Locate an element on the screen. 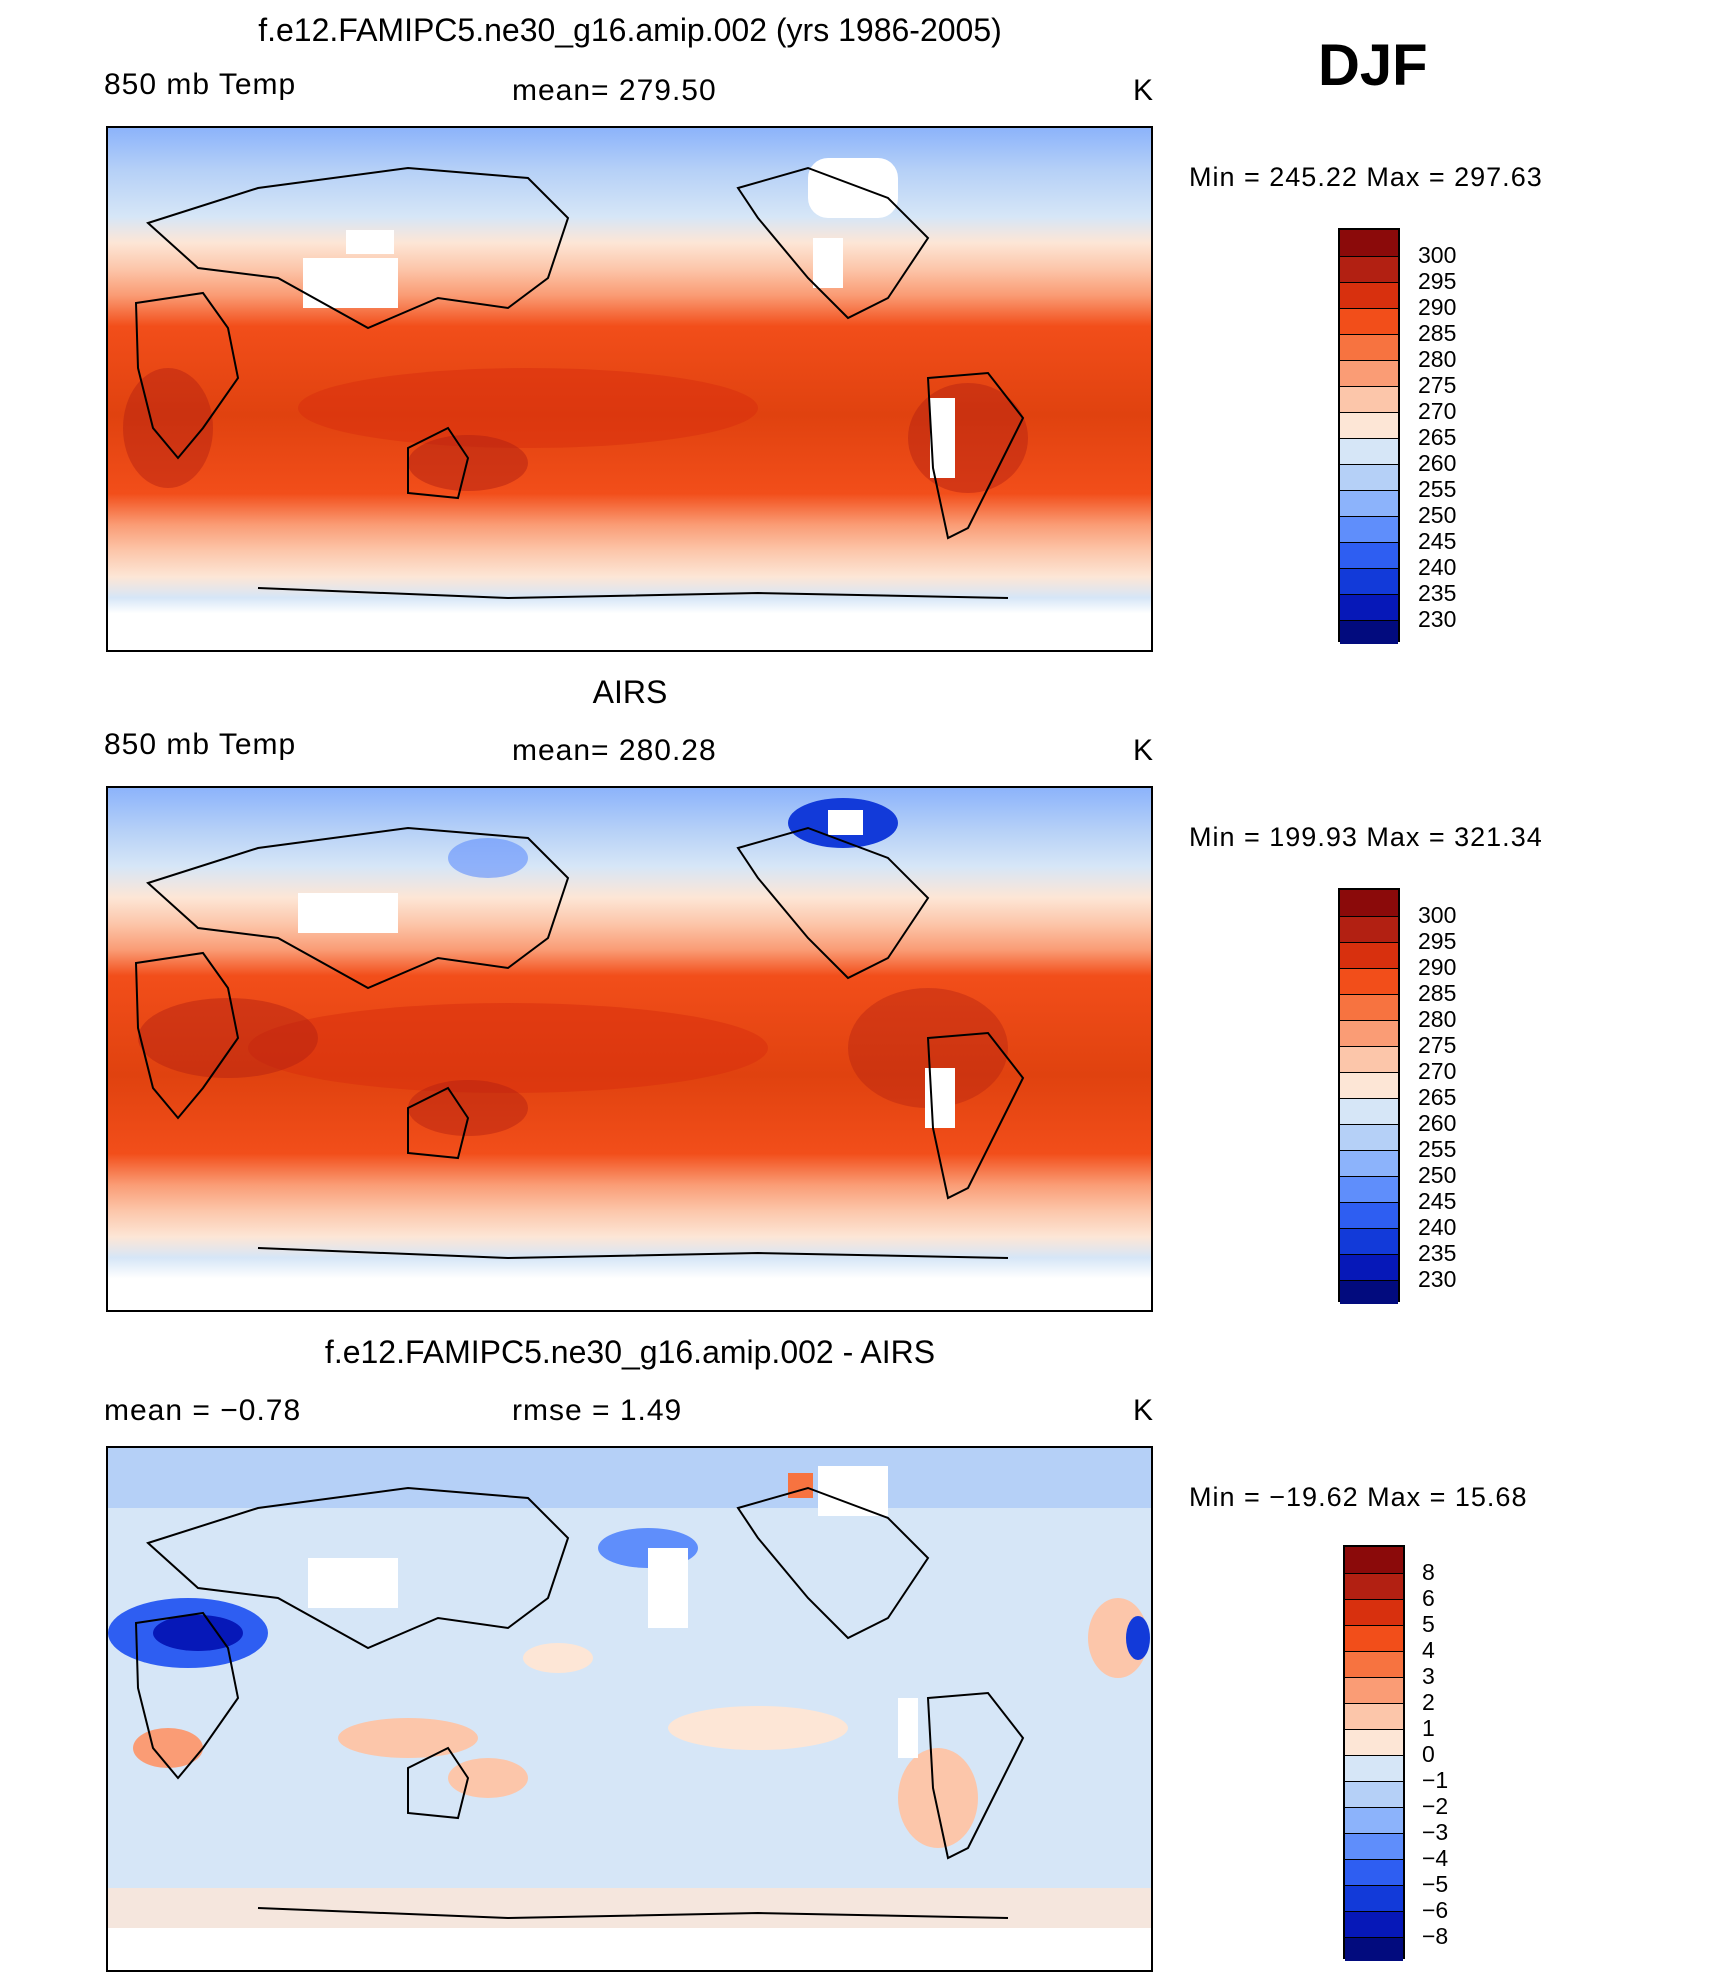 The image size is (1710, 1972). panel-model-colorbar-label: 280 is located at coordinates (1437, 359).